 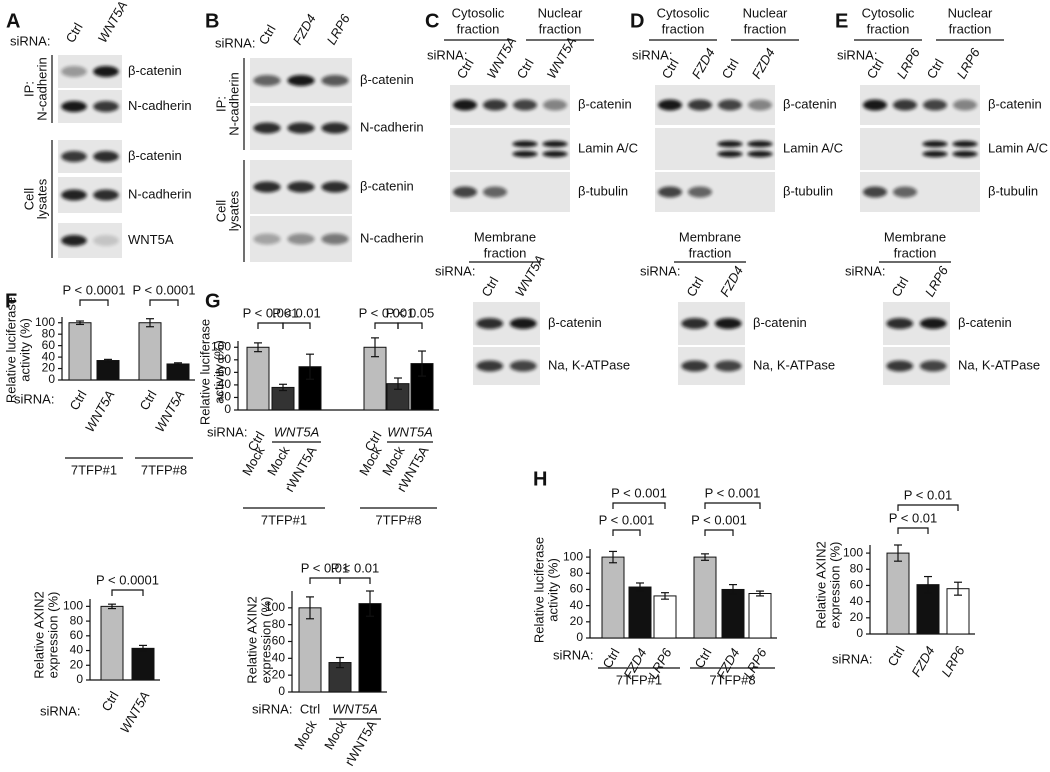 I want to click on y-axis-label: Relative luciferase, so click(x=204, y=372).